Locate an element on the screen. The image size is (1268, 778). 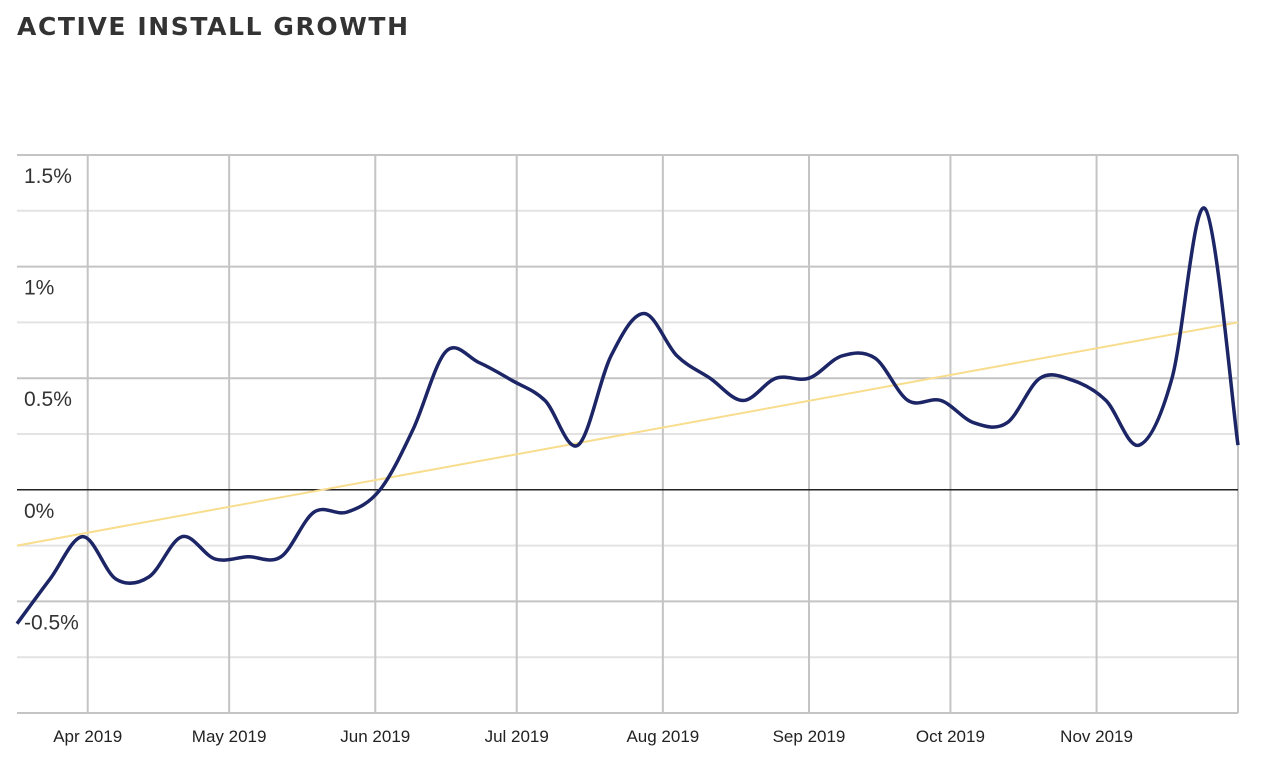
x-tick-label: Jun 2019 is located at coordinates (375, 736).